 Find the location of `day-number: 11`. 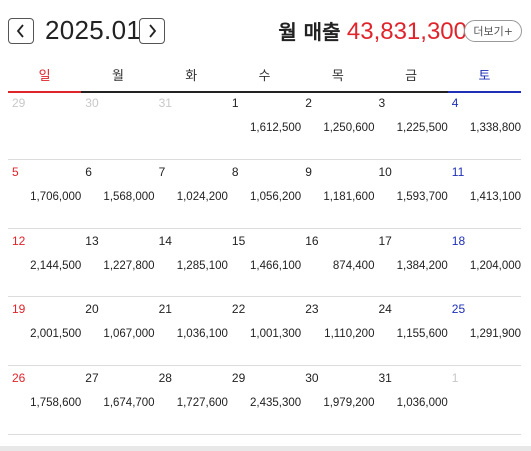

day-number: 11 is located at coordinates (458, 171).